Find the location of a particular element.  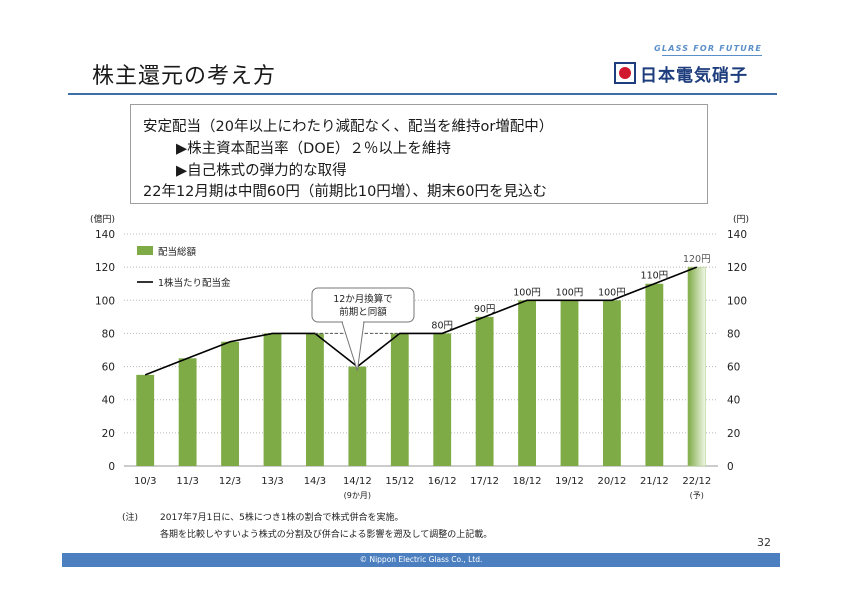

left-y-tick-label: 0 is located at coordinates (111, 467).